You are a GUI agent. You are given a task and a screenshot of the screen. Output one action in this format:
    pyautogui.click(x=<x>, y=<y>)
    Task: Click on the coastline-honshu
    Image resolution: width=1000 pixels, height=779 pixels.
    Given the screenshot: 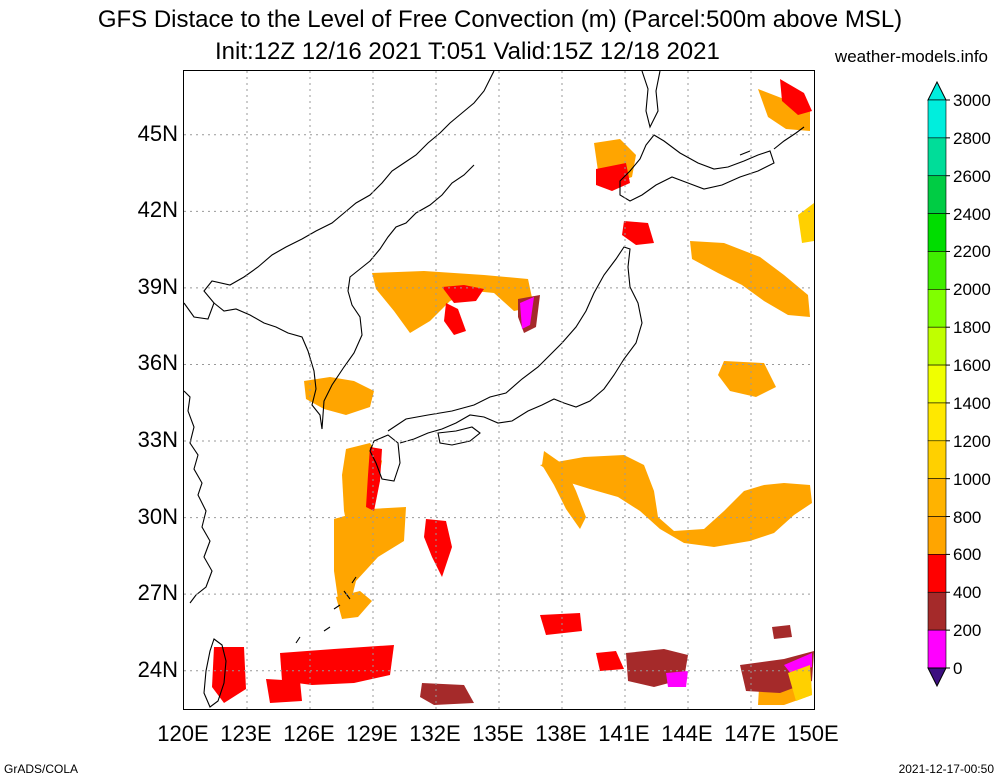 What is the action you would take?
    pyautogui.click(x=515, y=345)
    